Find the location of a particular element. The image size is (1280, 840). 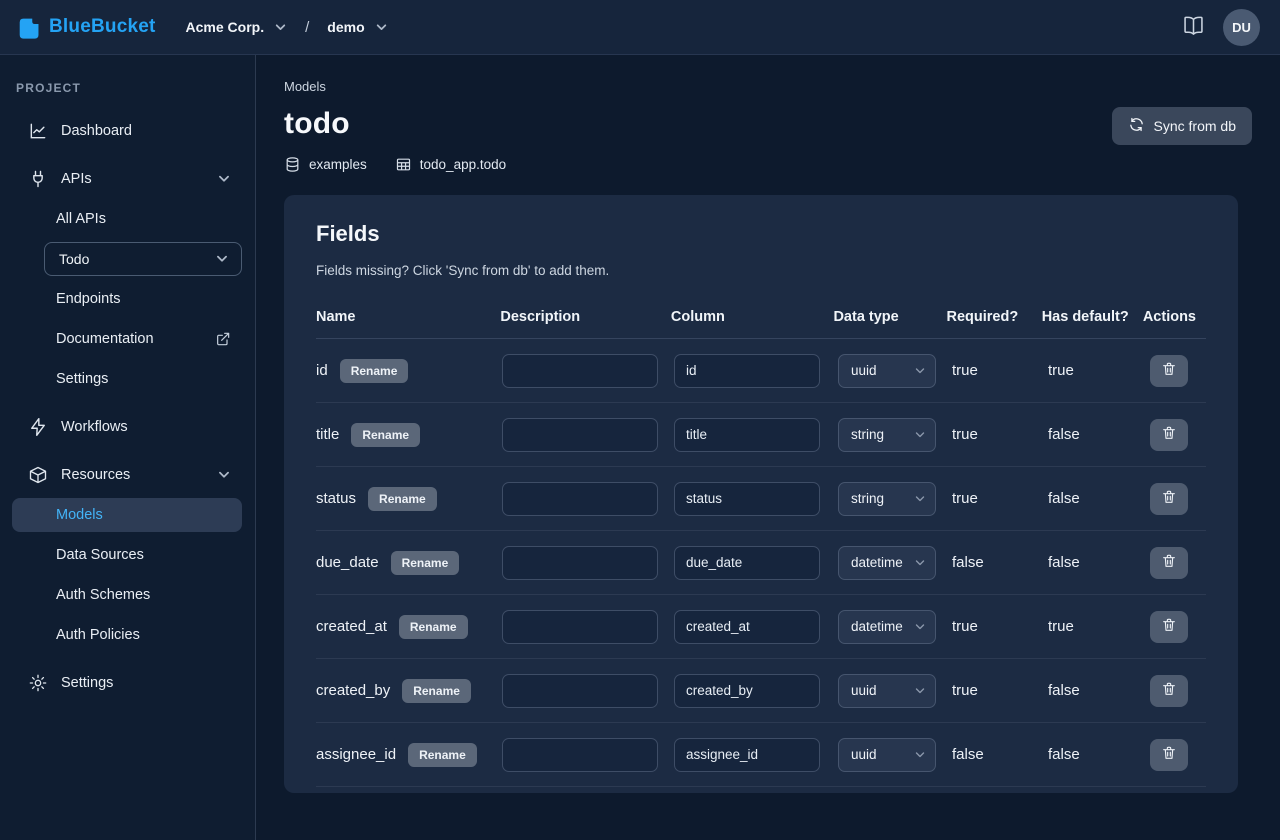

sidebar-item-label: Dashboard is located at coordinates (96, 131).